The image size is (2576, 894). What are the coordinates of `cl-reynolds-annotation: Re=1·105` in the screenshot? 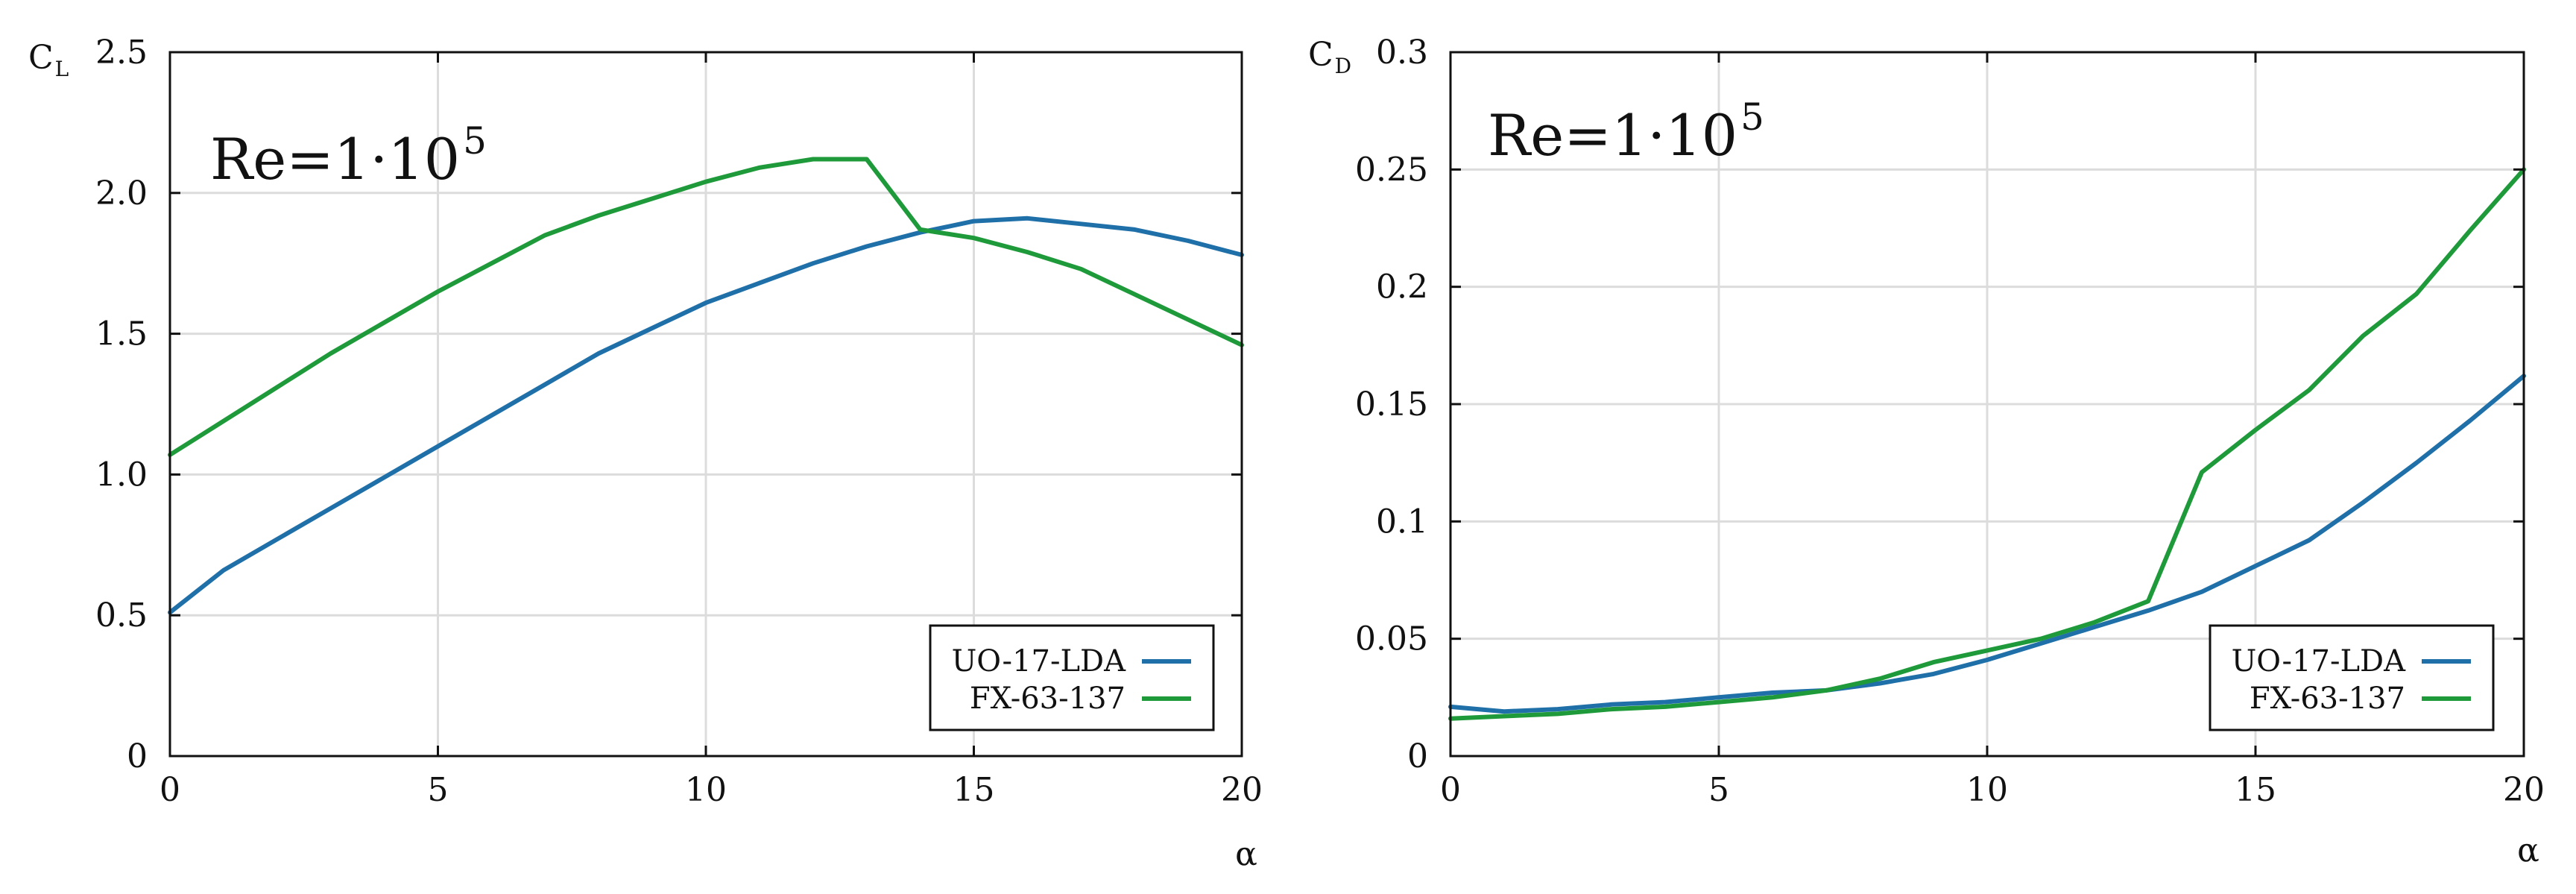 It's located at (348, 156).